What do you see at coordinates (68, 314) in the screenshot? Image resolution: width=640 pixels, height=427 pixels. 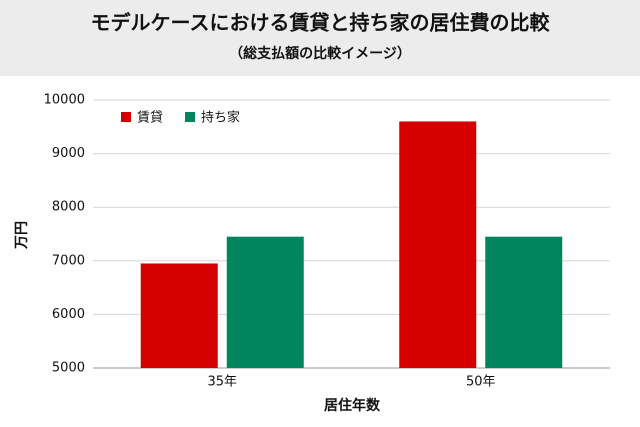 I see `y-tick-label: 6000` at bounding box center [68, 314].